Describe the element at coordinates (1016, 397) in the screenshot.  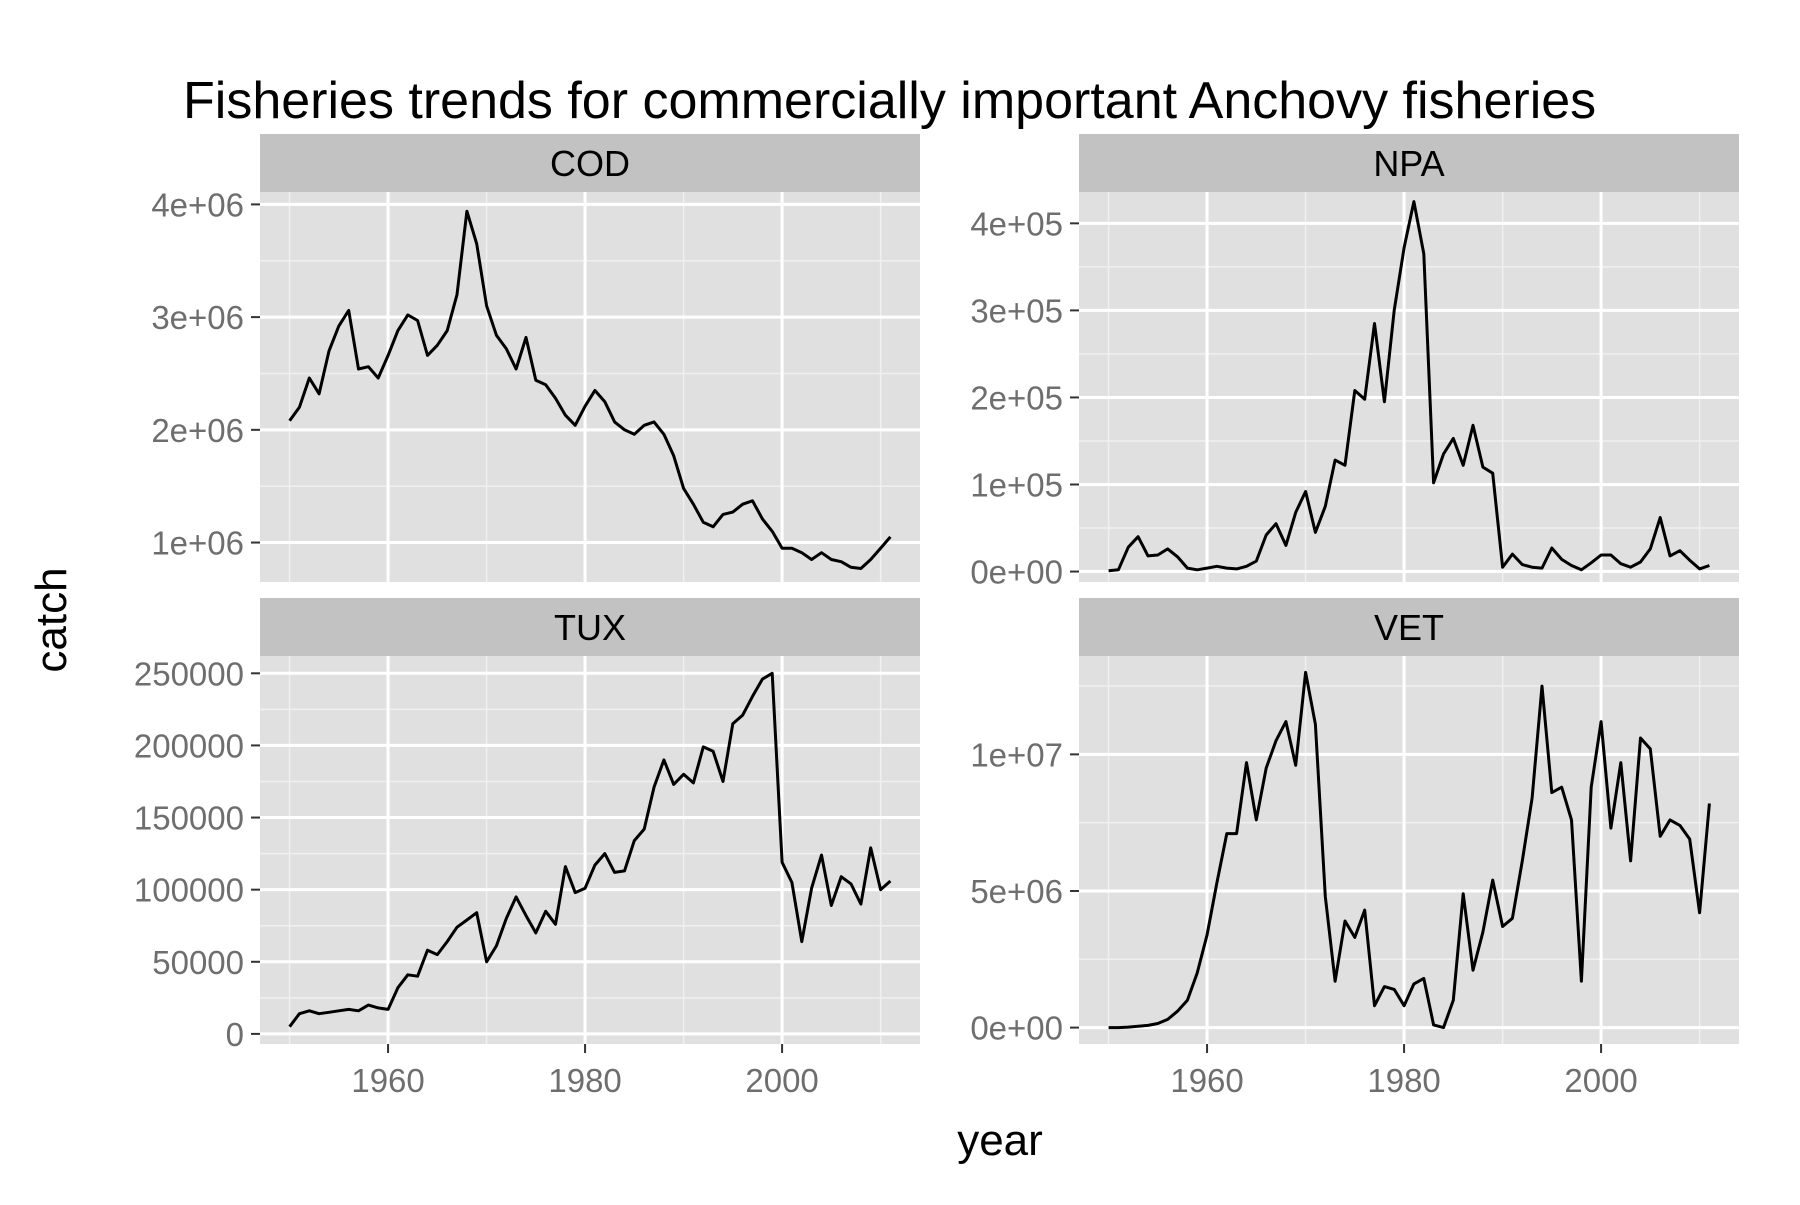
I see `y-tick-label: 2e+05` at that location.